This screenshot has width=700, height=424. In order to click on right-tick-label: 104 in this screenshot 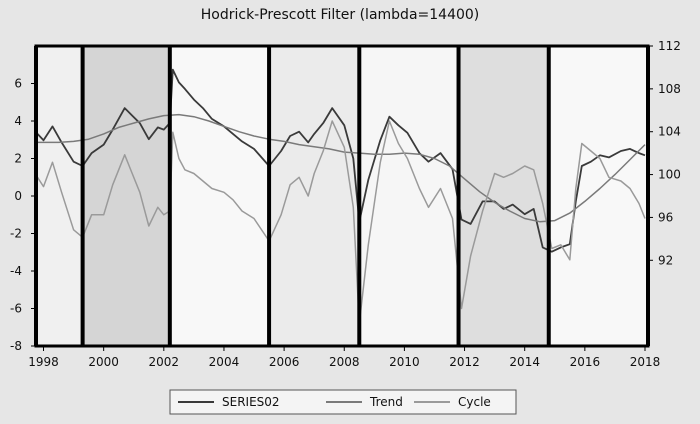, I will do `click(669, 132)`.